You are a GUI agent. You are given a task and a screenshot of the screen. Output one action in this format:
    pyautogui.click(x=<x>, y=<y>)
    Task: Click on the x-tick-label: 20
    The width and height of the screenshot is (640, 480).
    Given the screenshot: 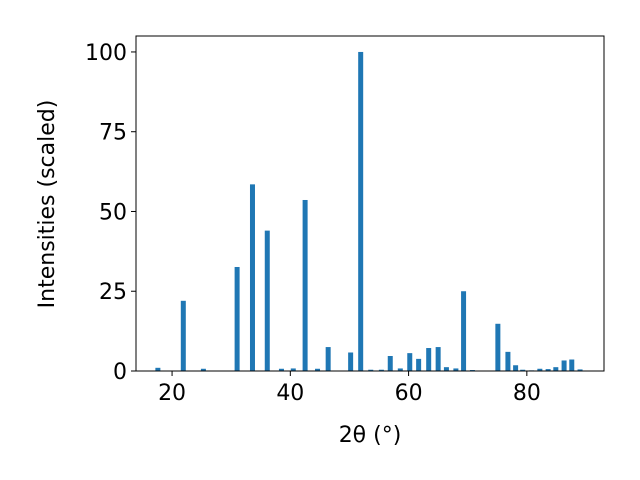 What is the action you would take?
    pyautogui.click(x=172, y=393)
    